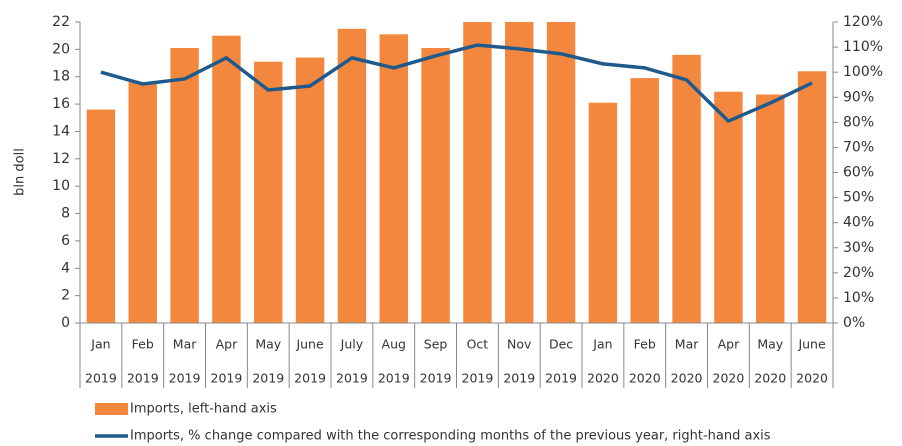  Describe the element at coordinates (61, 104) in the screenshot. I see `y-tick-label: 16` at that location.